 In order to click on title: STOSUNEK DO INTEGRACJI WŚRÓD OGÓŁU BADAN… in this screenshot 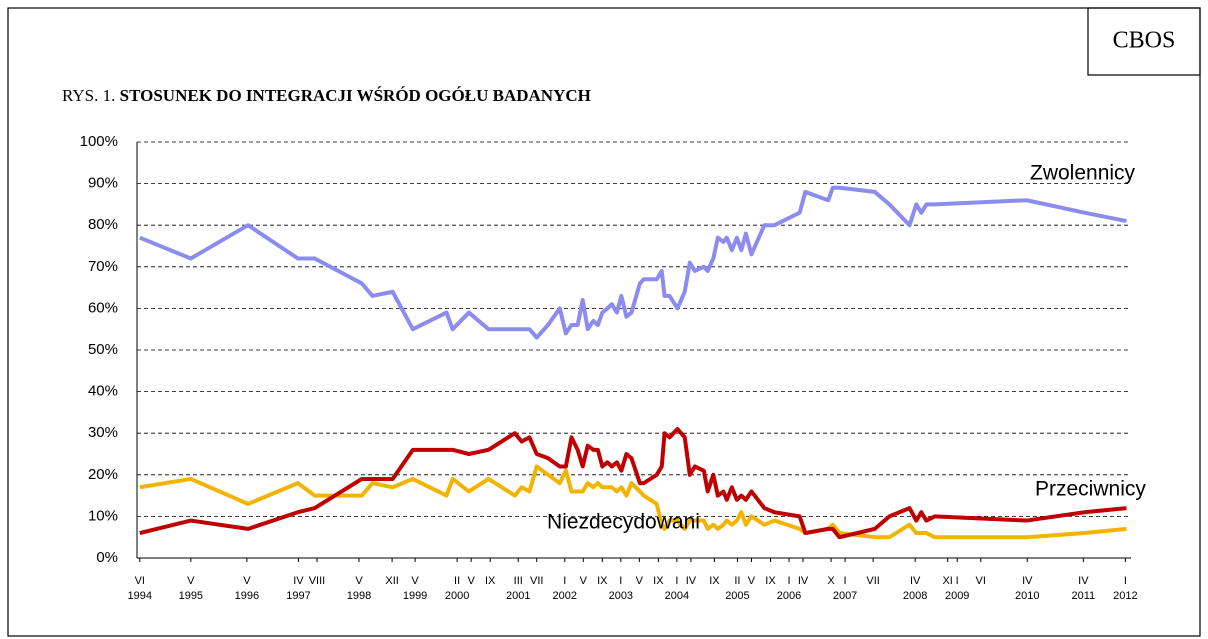, I will do `click(355, 95)`.